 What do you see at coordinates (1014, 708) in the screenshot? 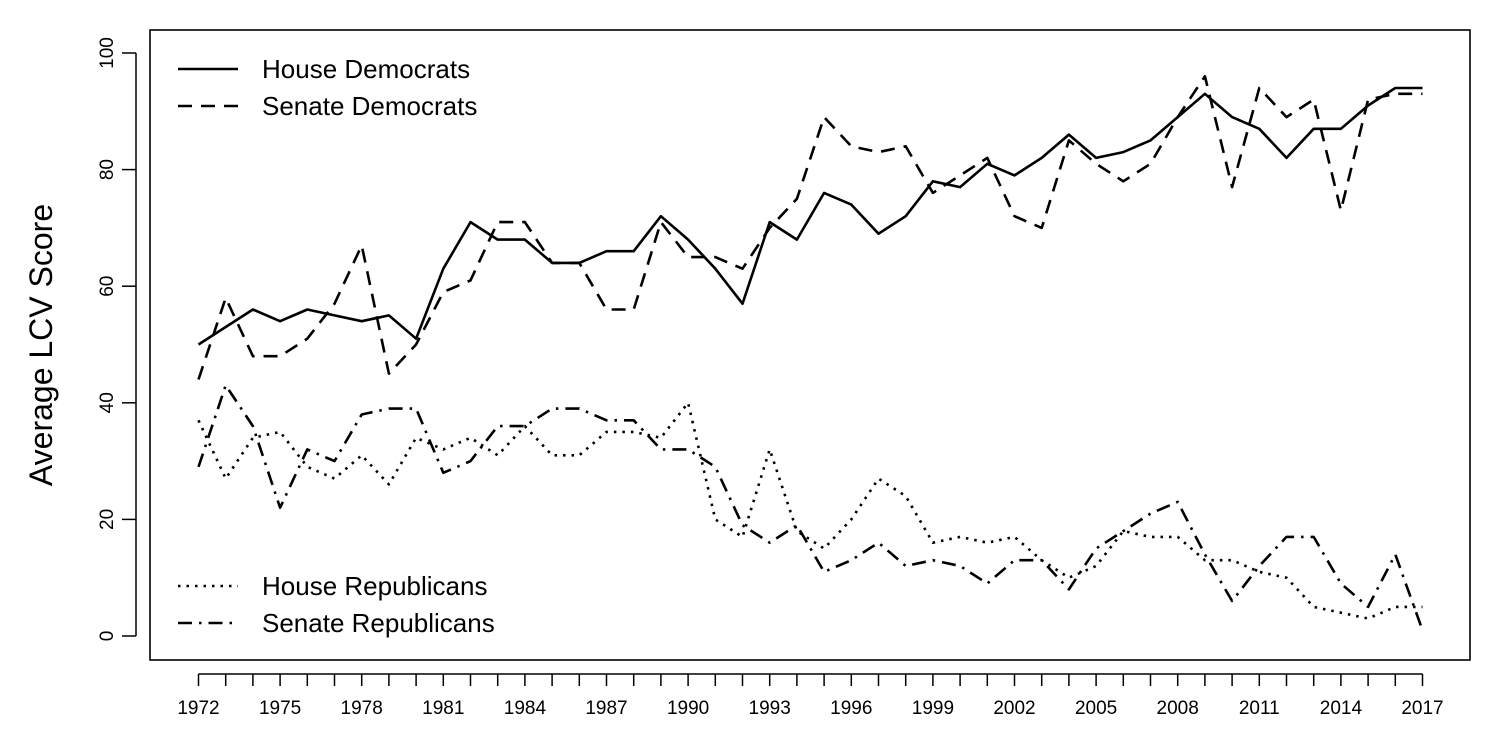
I see `x-tick-label: 2002` at bounding box center [1014, 708].